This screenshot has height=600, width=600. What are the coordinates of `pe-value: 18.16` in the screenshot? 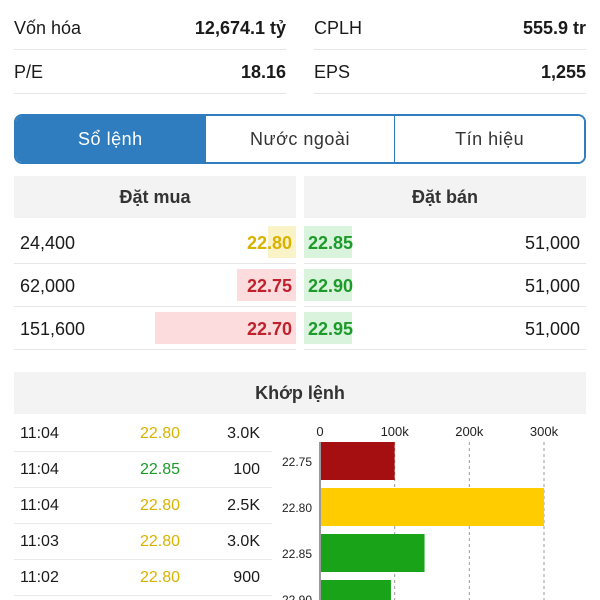 It's located at (263, 72).